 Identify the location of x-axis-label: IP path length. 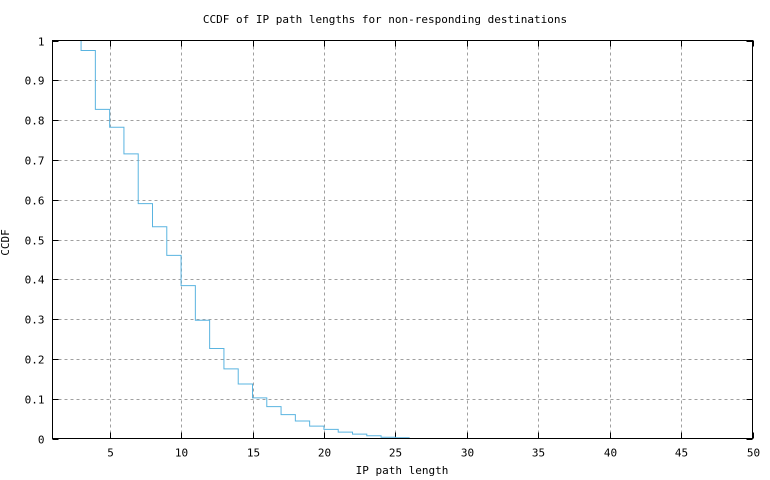
(402, 470).